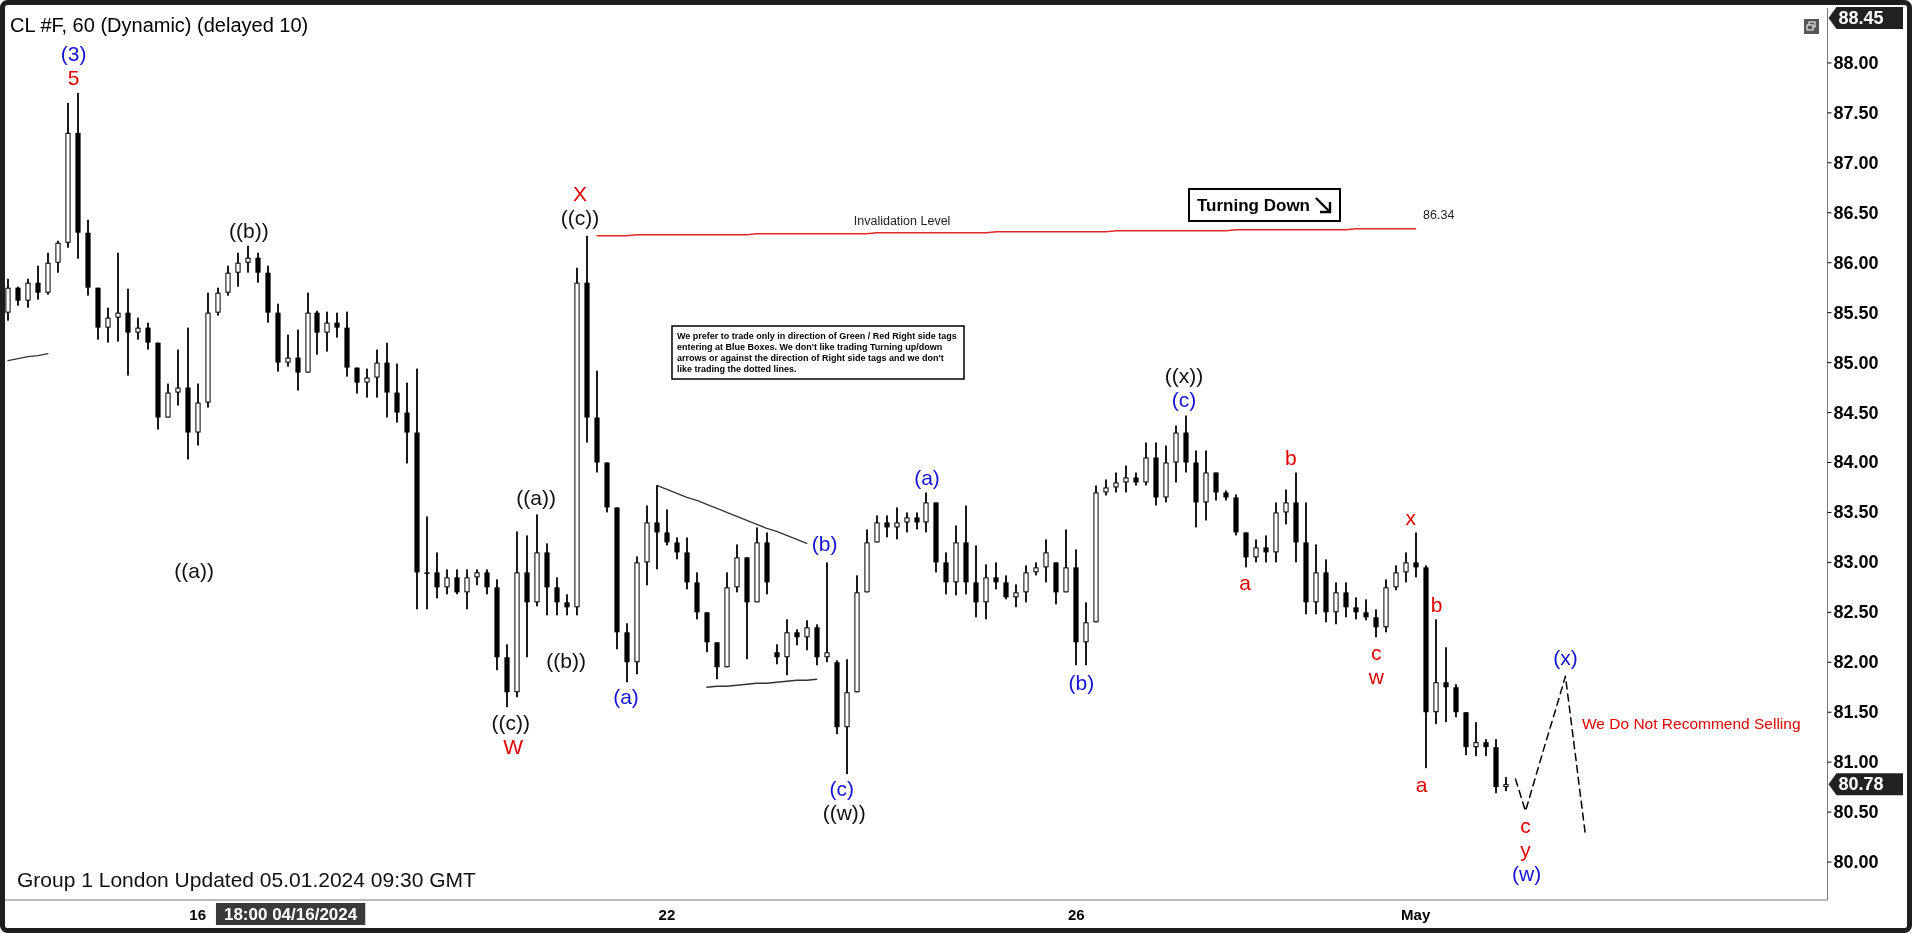  I want to click on annotation: (w), so click(1527, 873).